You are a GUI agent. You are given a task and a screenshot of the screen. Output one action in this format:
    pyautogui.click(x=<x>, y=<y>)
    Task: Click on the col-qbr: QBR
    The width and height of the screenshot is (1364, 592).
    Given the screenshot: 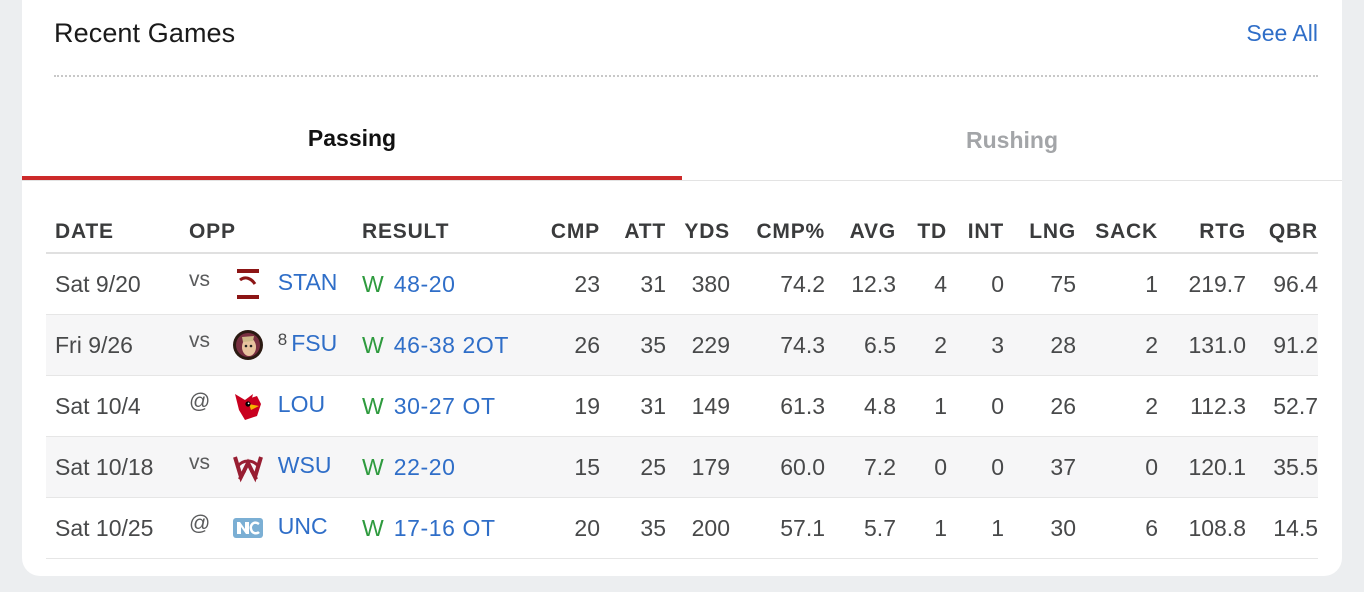 What is the action you would take?
    pyautogui.click(x=1282, y=233)
    